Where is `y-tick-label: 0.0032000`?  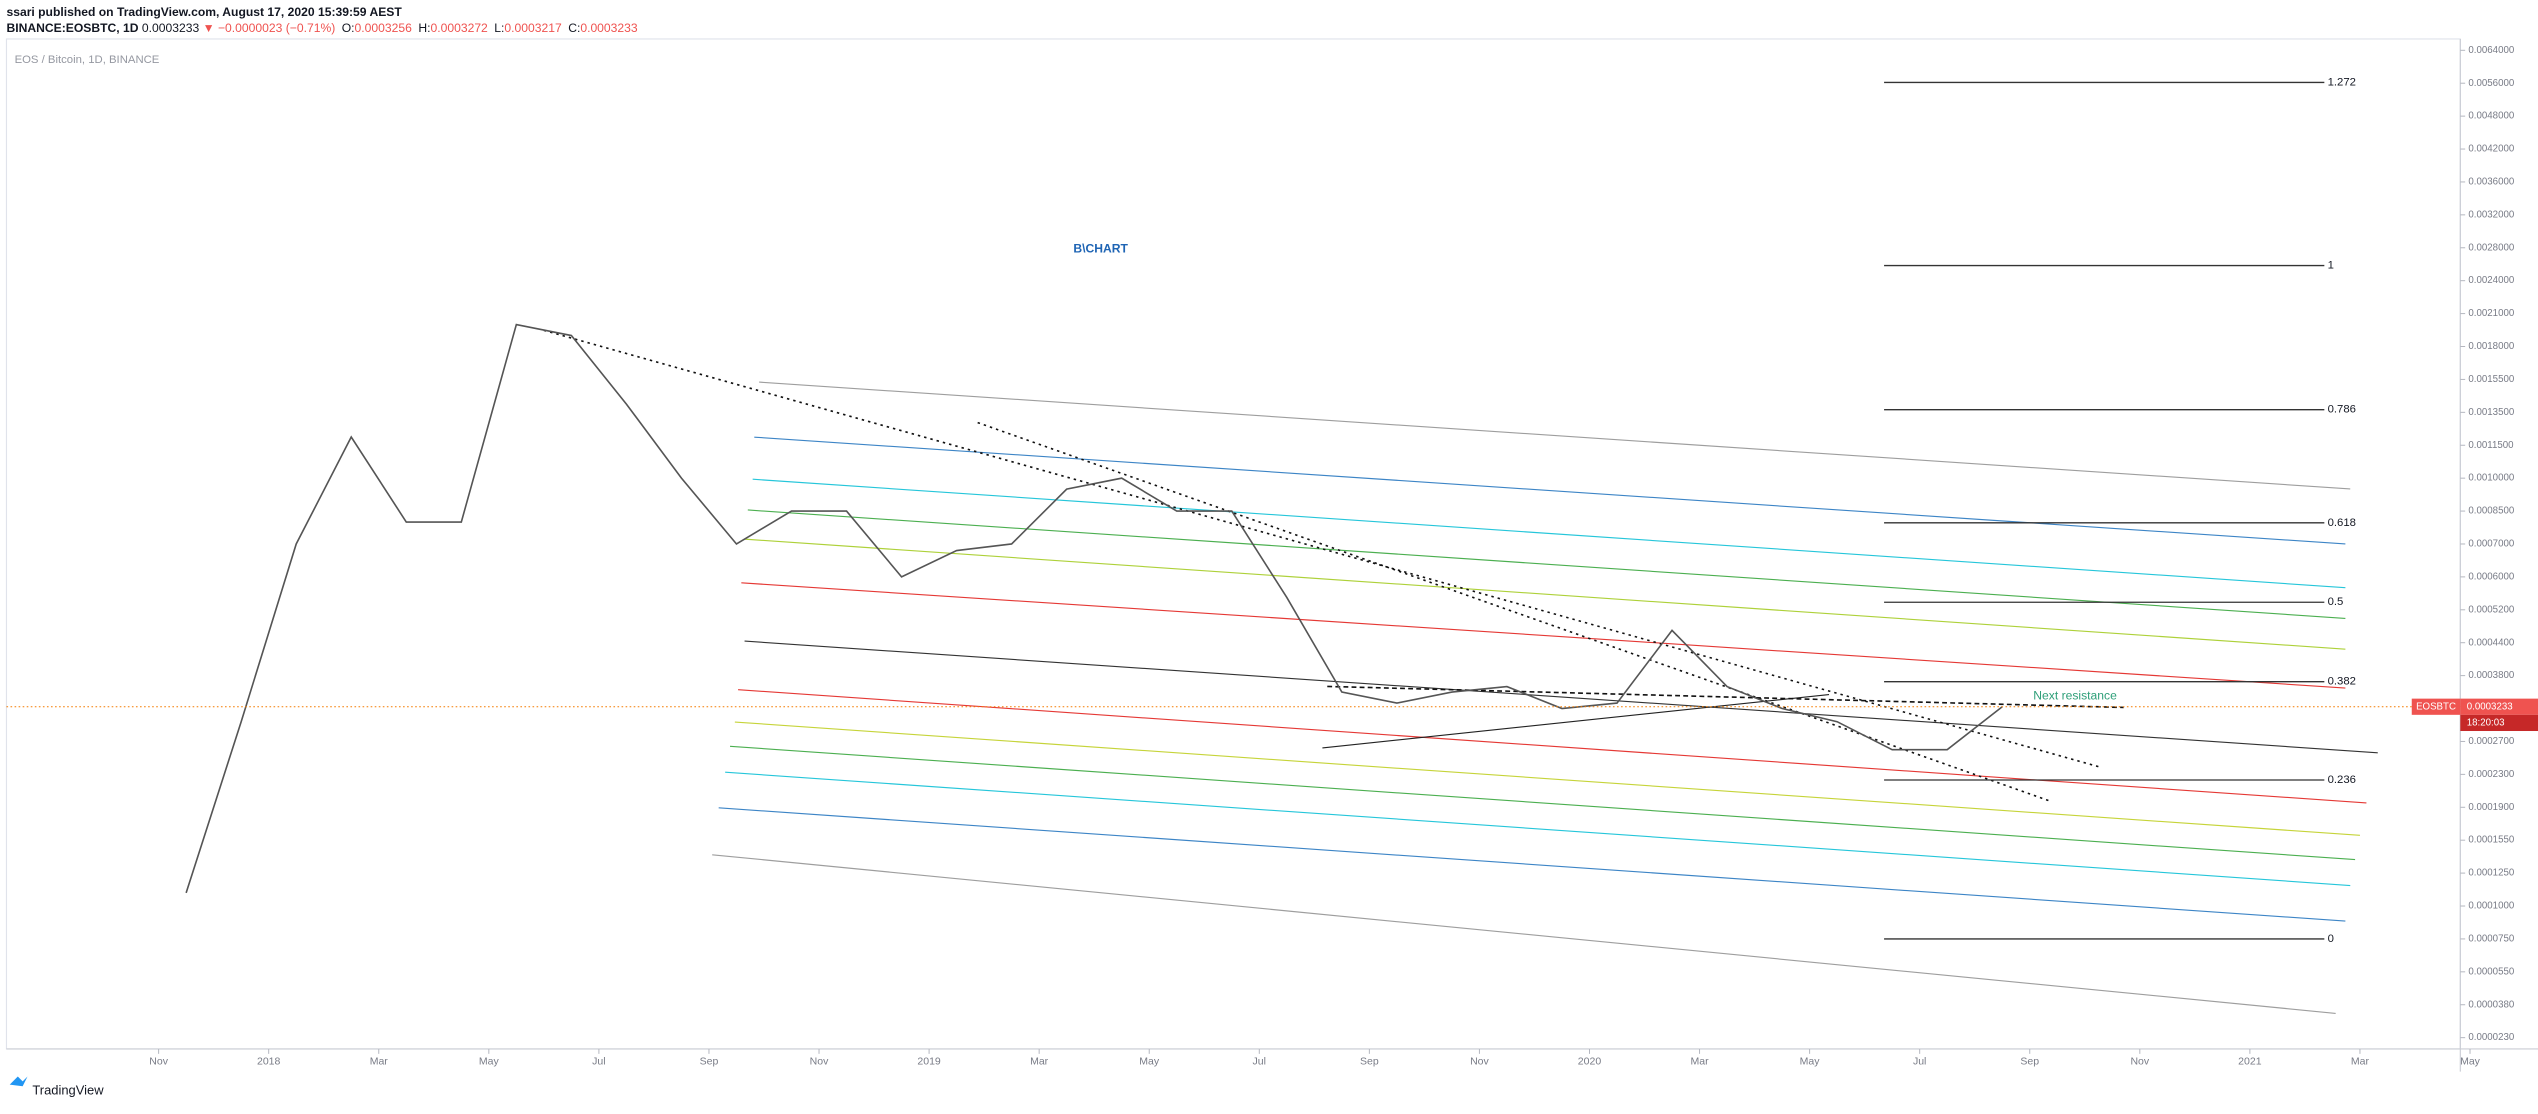
y-tick-label: 0.0032000 is located at coordinates (2491, 214).